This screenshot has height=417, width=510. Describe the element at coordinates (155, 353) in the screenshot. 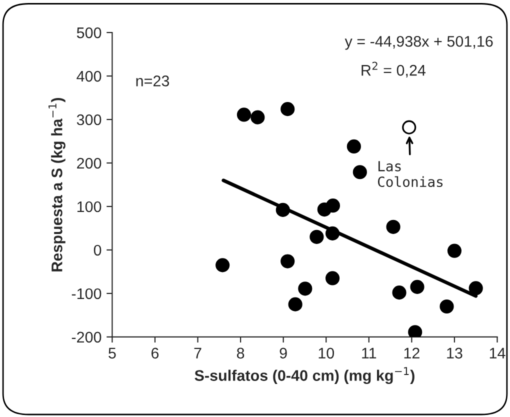

I see `x-tick-label: 6` at that location.